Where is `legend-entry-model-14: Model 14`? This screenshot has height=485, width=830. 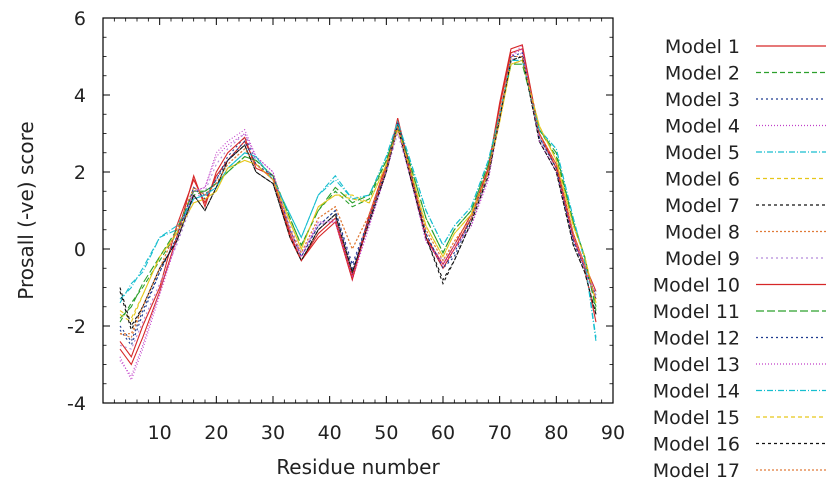
legend-entry-model-14: Model 14 is located at coordinates (739, 392).